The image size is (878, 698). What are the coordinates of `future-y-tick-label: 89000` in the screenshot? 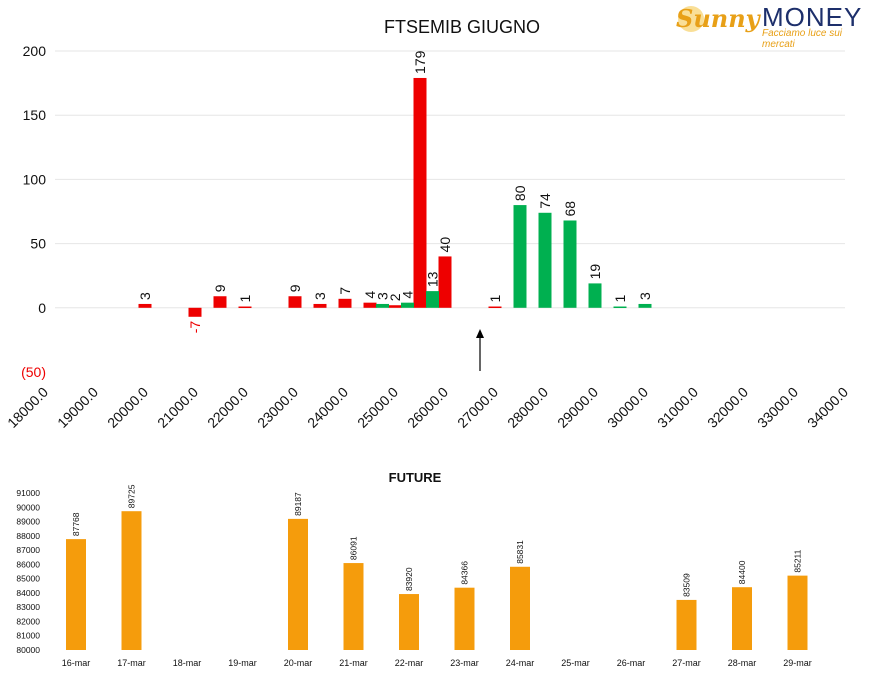 It's located at (28, 522).